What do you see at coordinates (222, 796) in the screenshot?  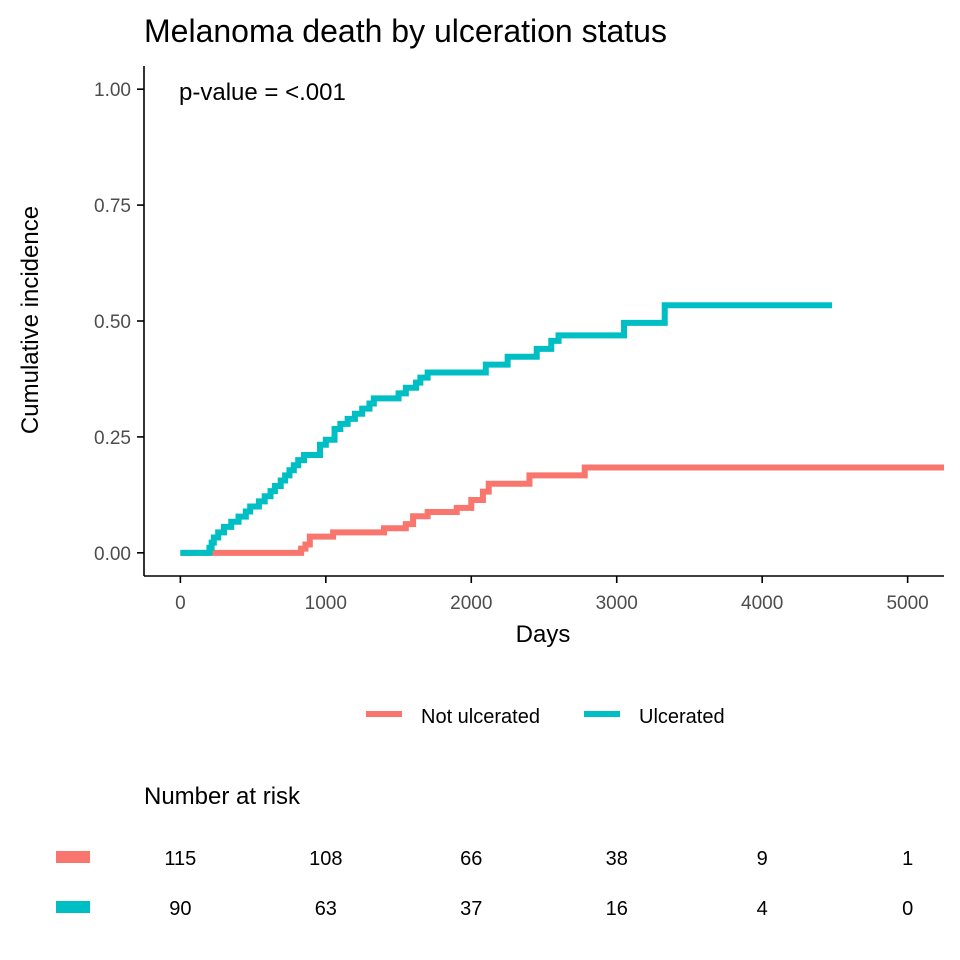 I see `risk-table-title: Number at risk` at bounding box center [222, 796].